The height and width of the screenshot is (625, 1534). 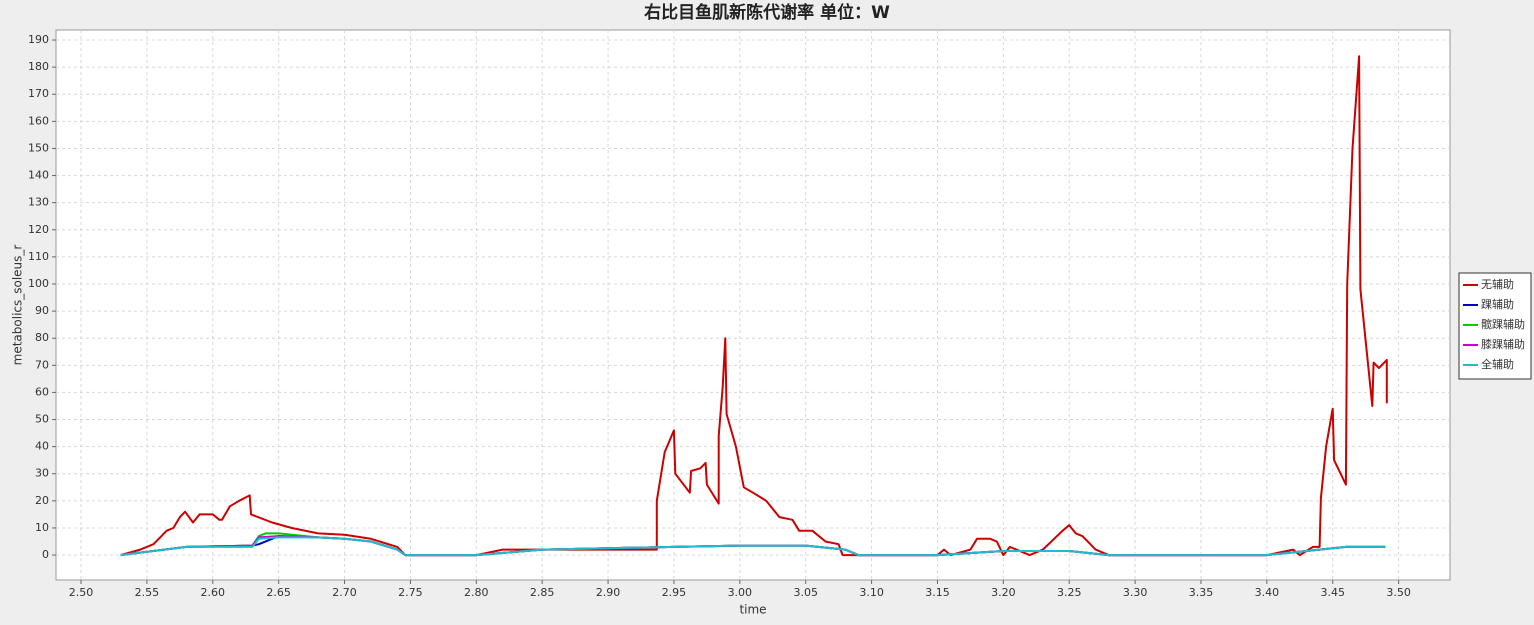 I want to click on y-tick-label: 160, so click(x=38, y=120).